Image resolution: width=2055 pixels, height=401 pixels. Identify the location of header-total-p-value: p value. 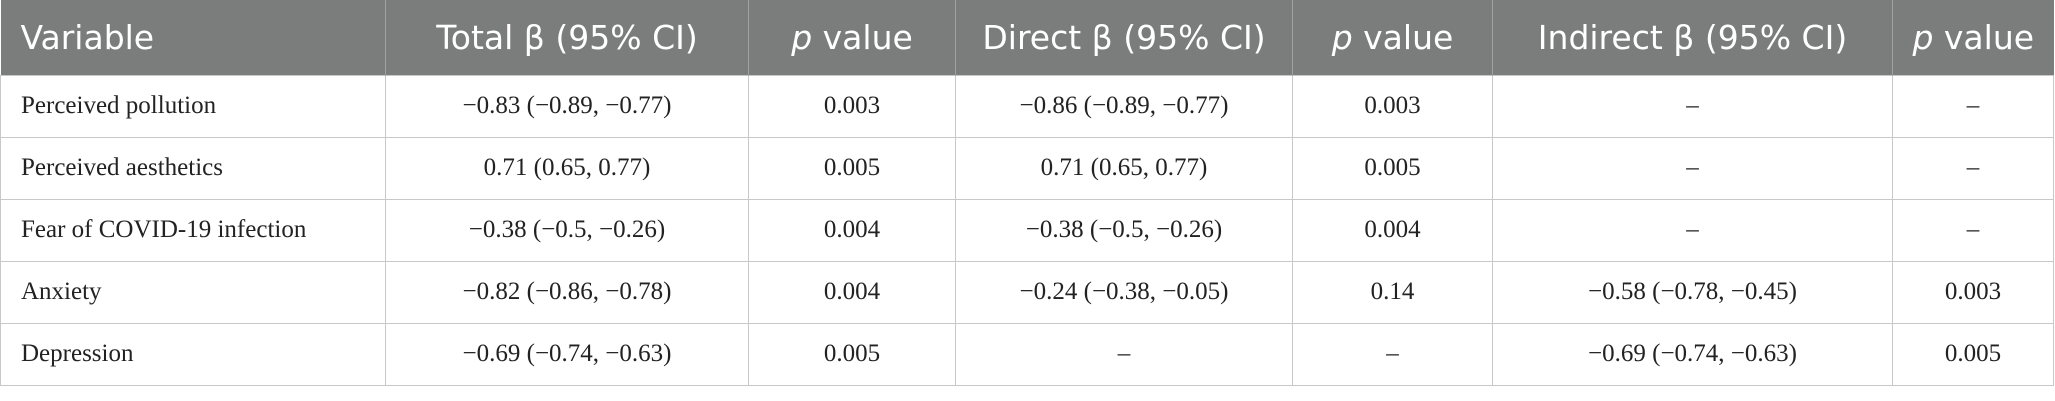
(852, 37).